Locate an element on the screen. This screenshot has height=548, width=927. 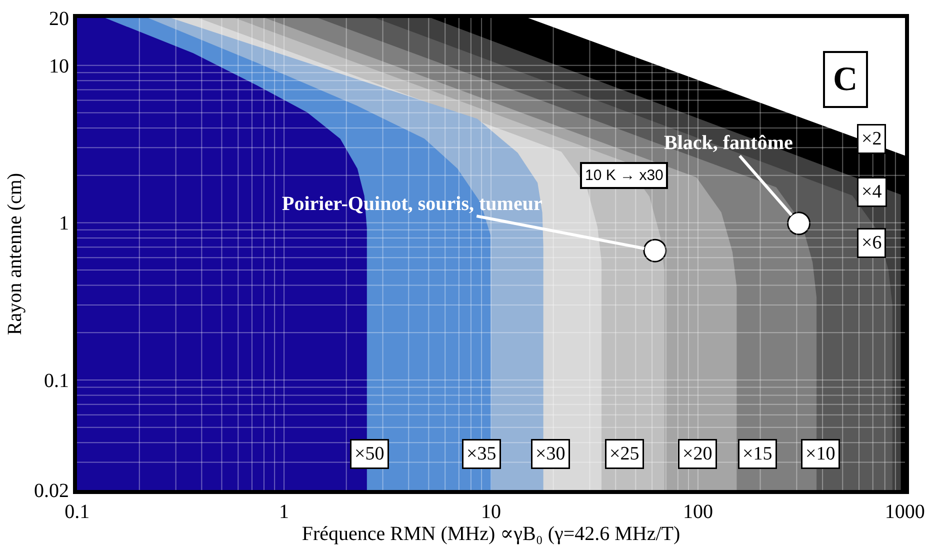
annotation: ×15 is located at coordinates (757, 454).